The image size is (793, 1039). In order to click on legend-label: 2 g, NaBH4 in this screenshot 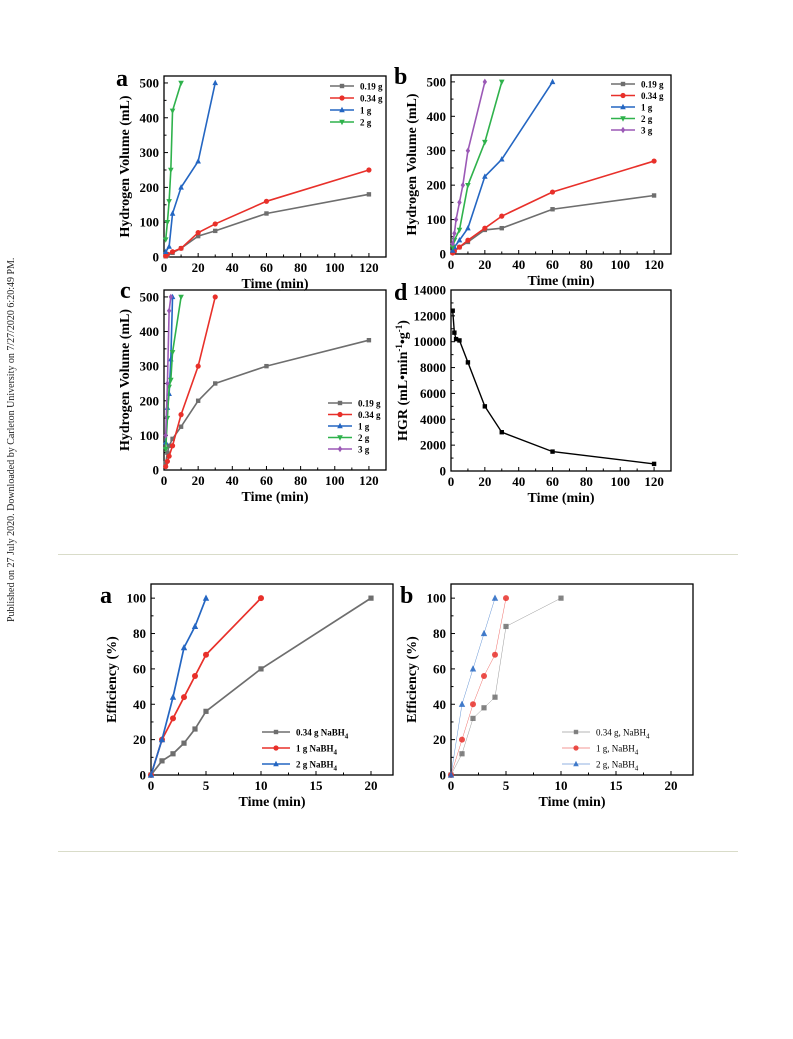, I will do `click(617, 766)`.